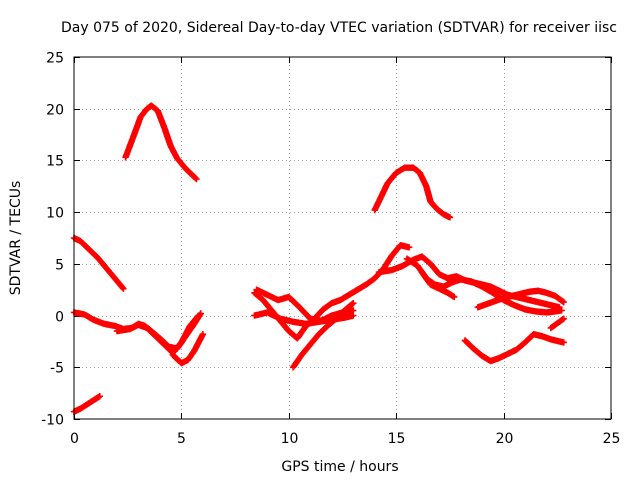 This screenshot has width=640, height=480. Describe the element at coordinates (16, 238) in the screenshot. I see `y-axis-label: SDTVAR / TECUs` at that location.